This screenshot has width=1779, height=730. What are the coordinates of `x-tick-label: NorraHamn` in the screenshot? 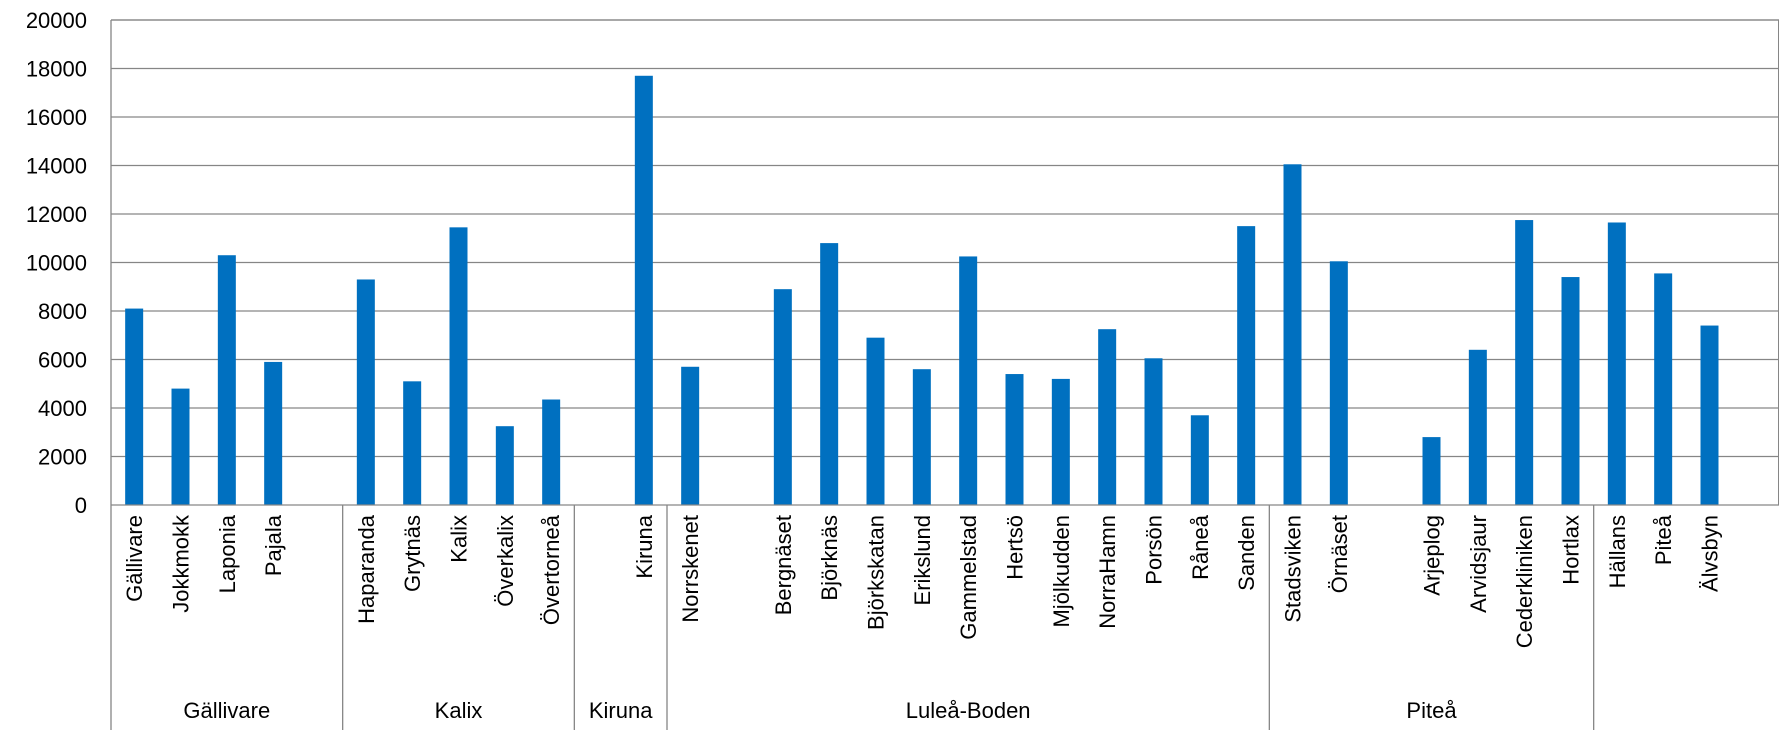 It's located at (1107, 572).